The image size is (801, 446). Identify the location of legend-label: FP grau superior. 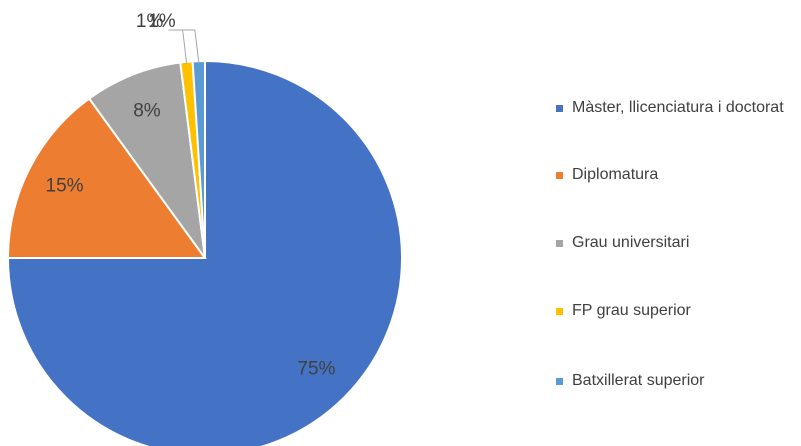
(631, 310).